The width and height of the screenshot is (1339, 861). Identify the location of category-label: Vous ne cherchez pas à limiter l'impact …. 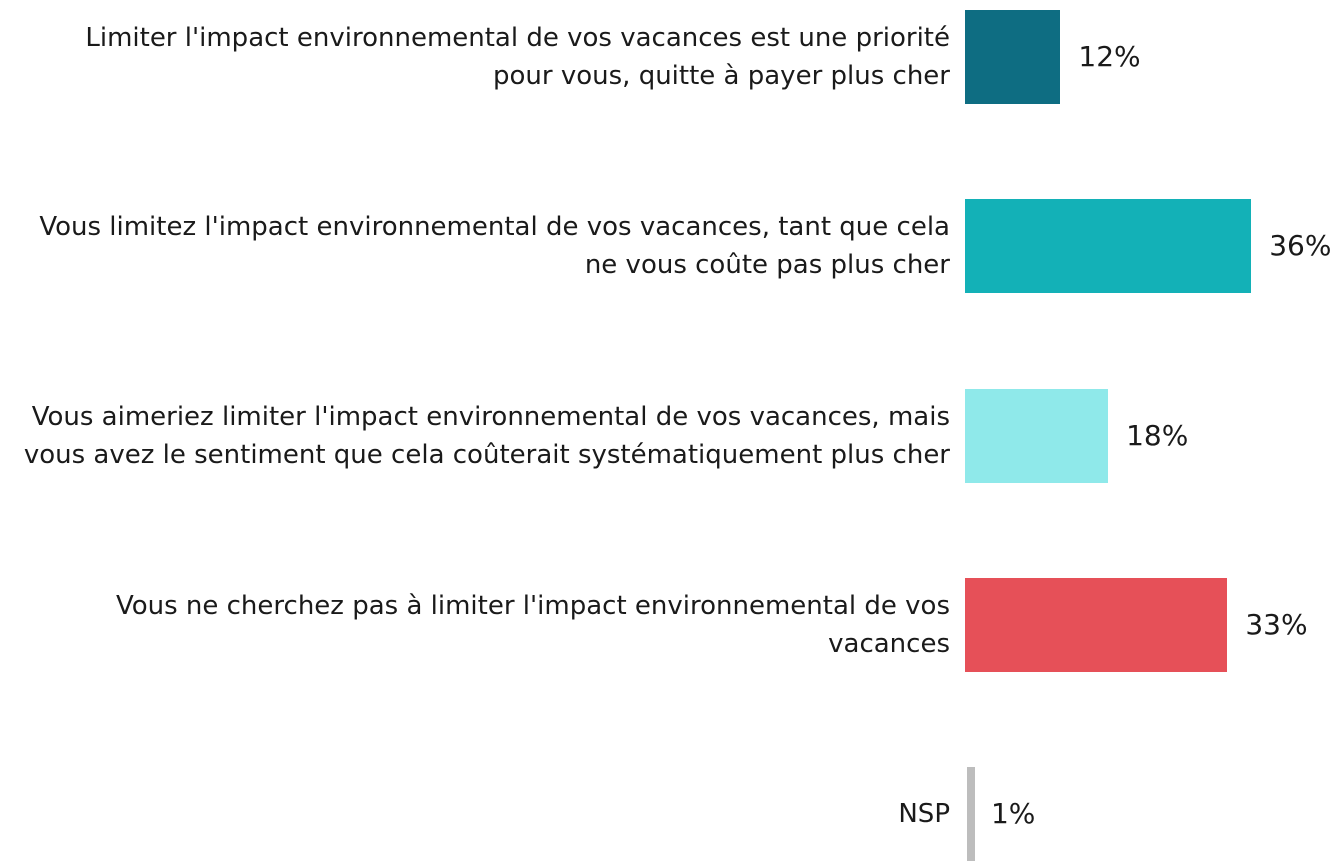
(475, 625).